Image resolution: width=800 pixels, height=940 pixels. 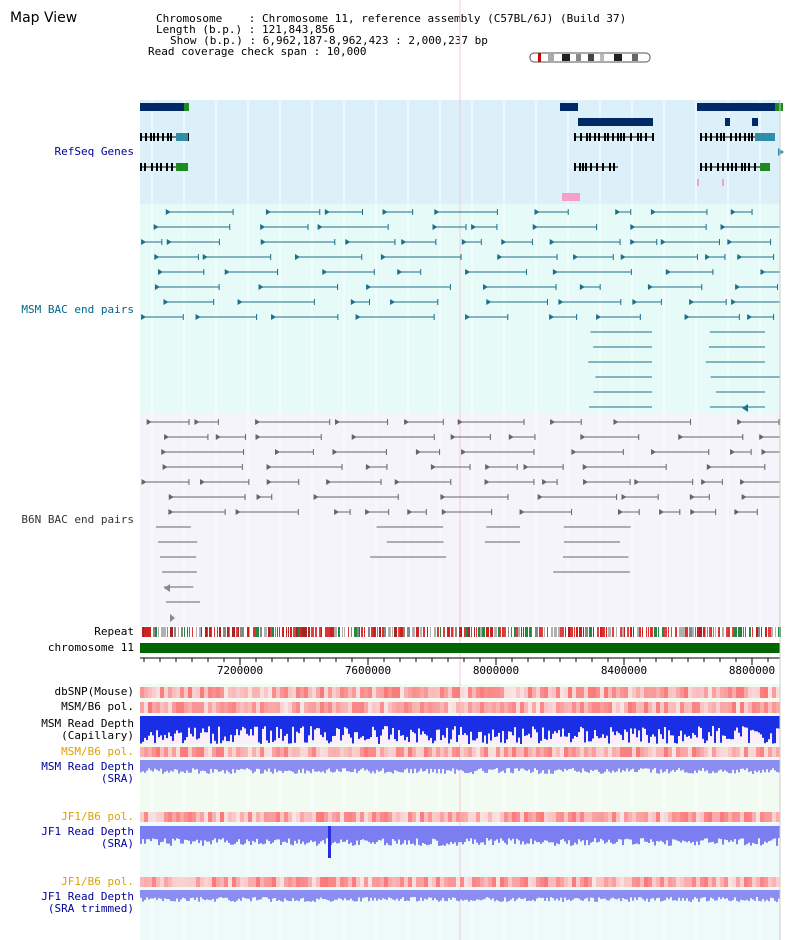 What do you see at coordinates (90, 647) in the screenshot?
I see `chromosome-track-label: chromosome 11` at bounding box center [90, 647].